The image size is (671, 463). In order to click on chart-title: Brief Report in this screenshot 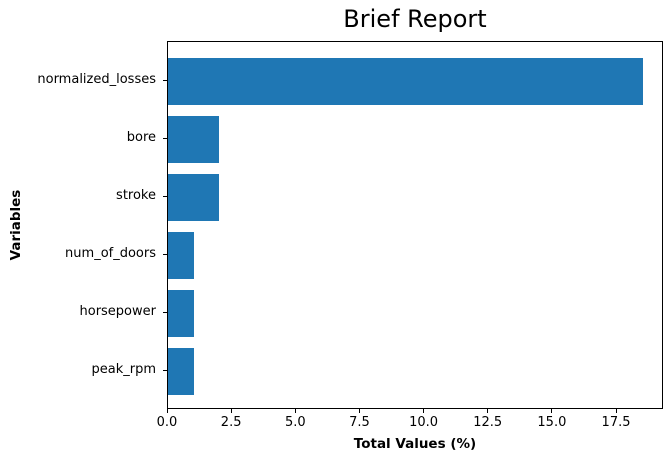, I will do `click(415, 19)`.